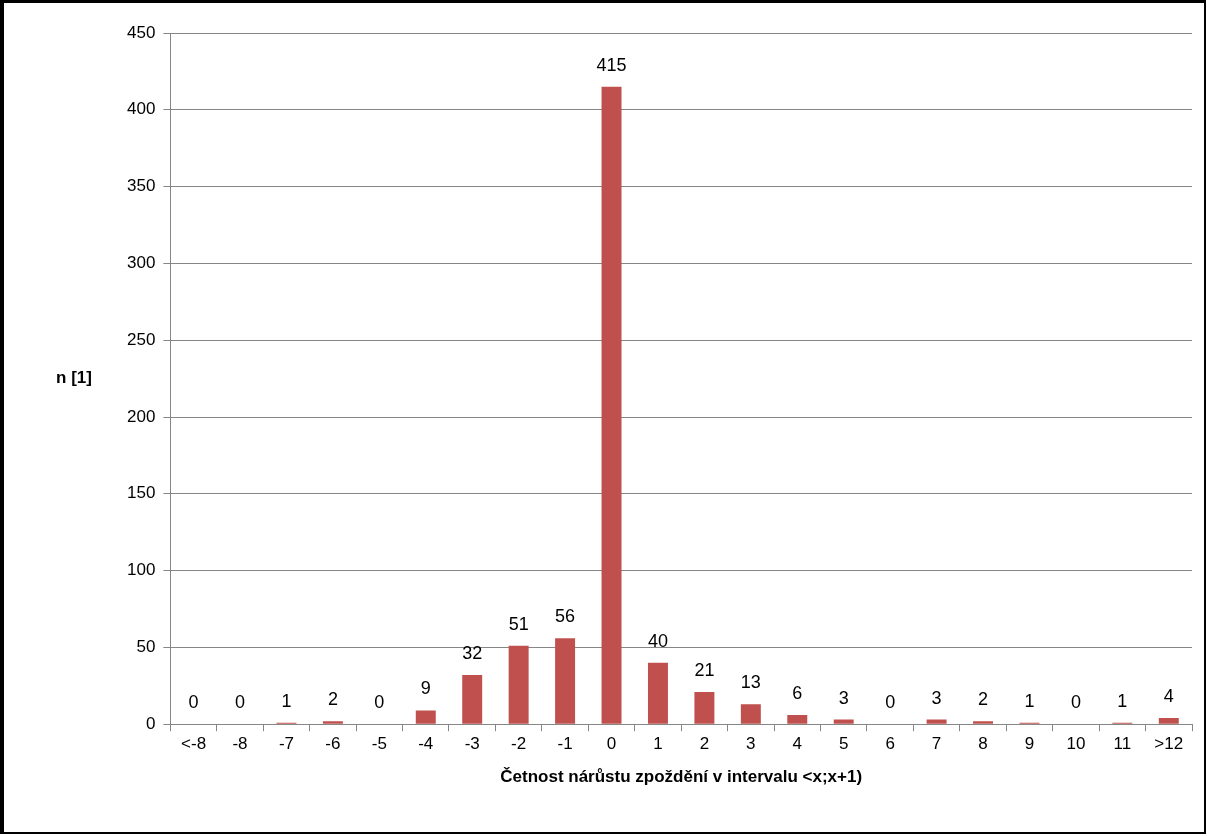 This screenshot has height=836, width=1207. I want to click on x-tick-label: 2, so click(704, 744).